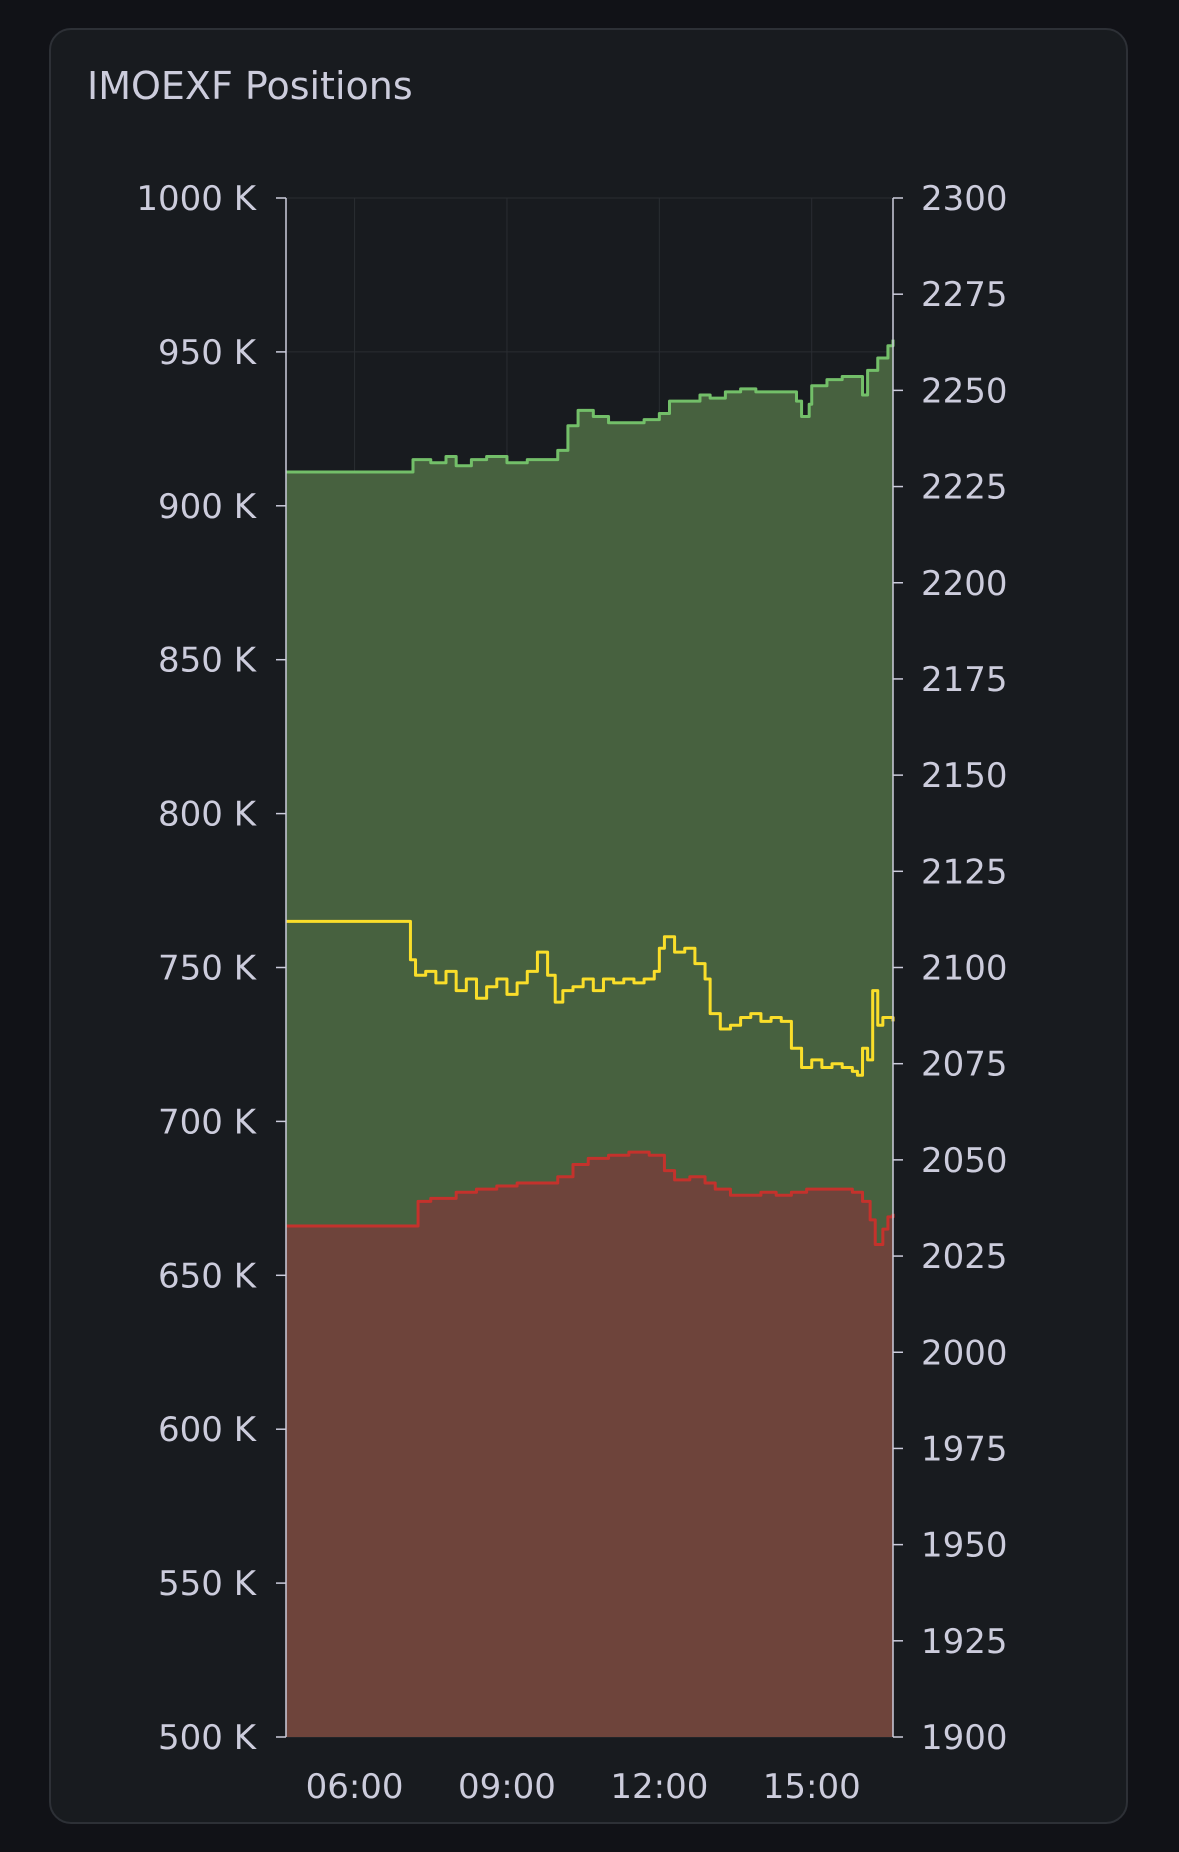 This screenshot has height=1852, width=1179. Describe the element at coordinates (964, 199) in the screenshot. I see `y-right-tick-label-16: 2300` at that location.